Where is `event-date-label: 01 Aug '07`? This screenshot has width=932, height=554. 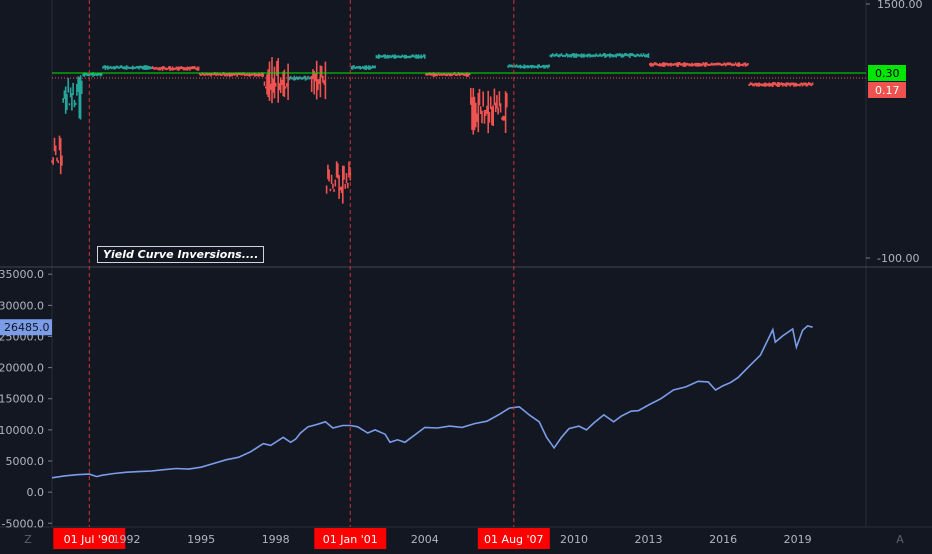
event-date-label: 01 Aug '07 is located at coordinates (514, 539).